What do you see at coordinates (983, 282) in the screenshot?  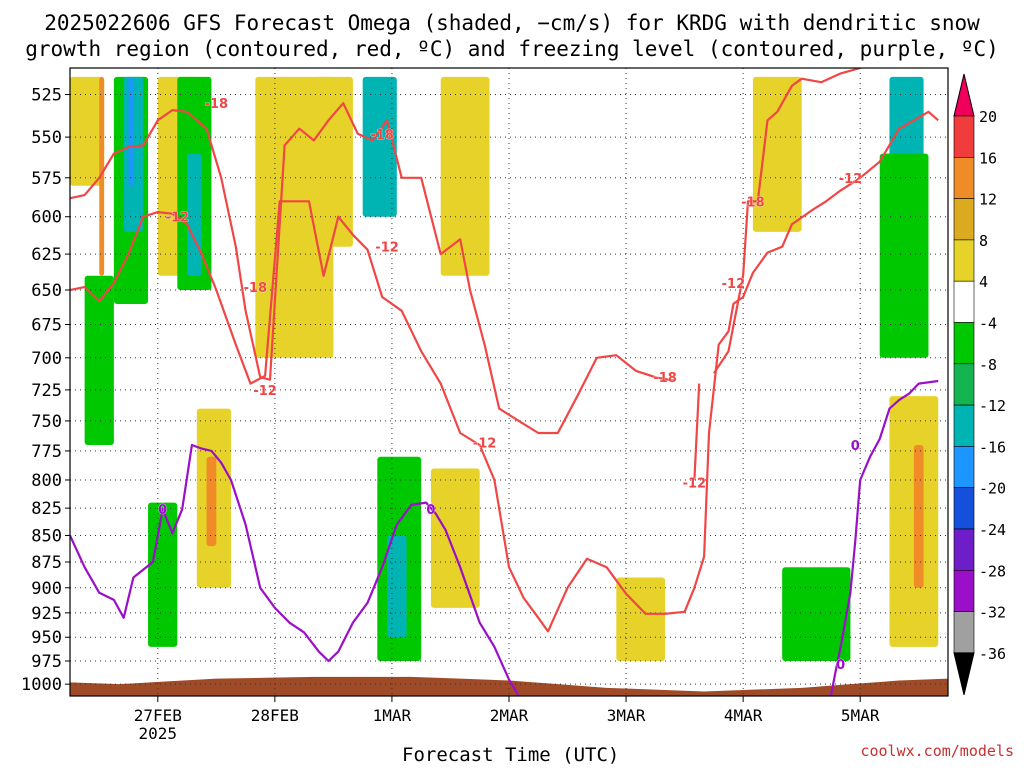 I see `colorbar-tick-label: 4` at bounding box center [983, 282].